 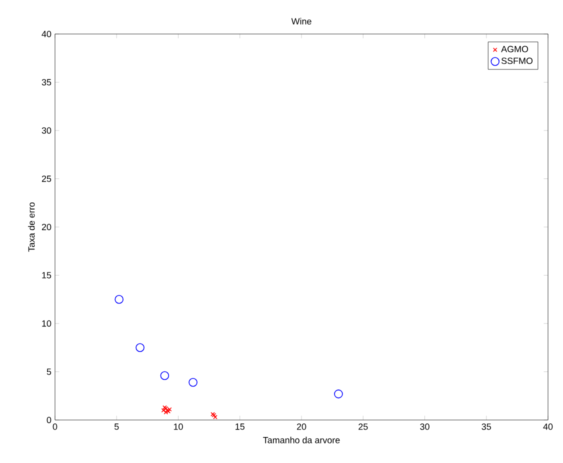 I want to click on y-tick-label: 40, so click(x=47, y=34).